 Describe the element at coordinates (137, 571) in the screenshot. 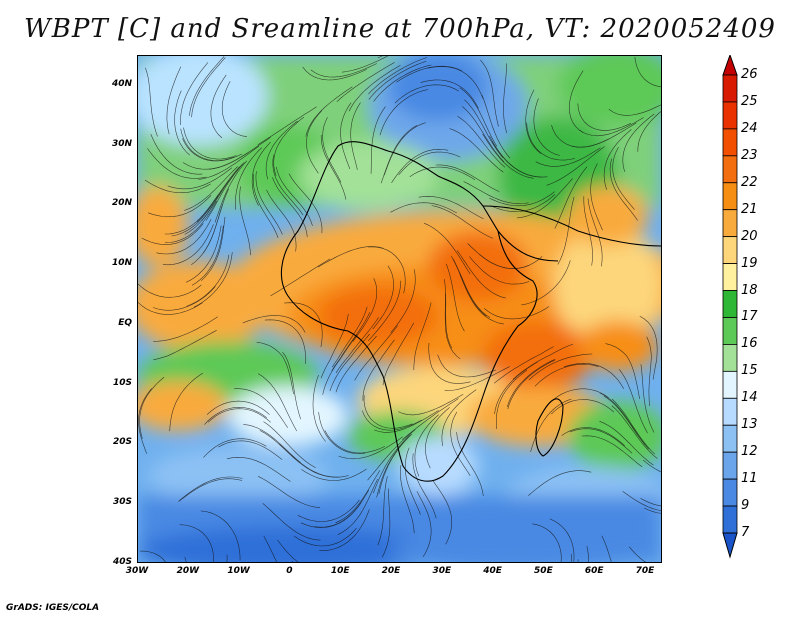

I see `lon-label: 30W` at that location.